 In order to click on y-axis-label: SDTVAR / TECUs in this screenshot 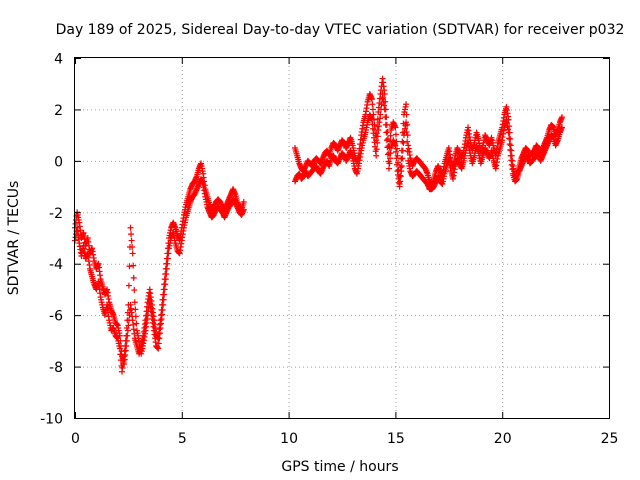, I will do `click(14, 238)`.